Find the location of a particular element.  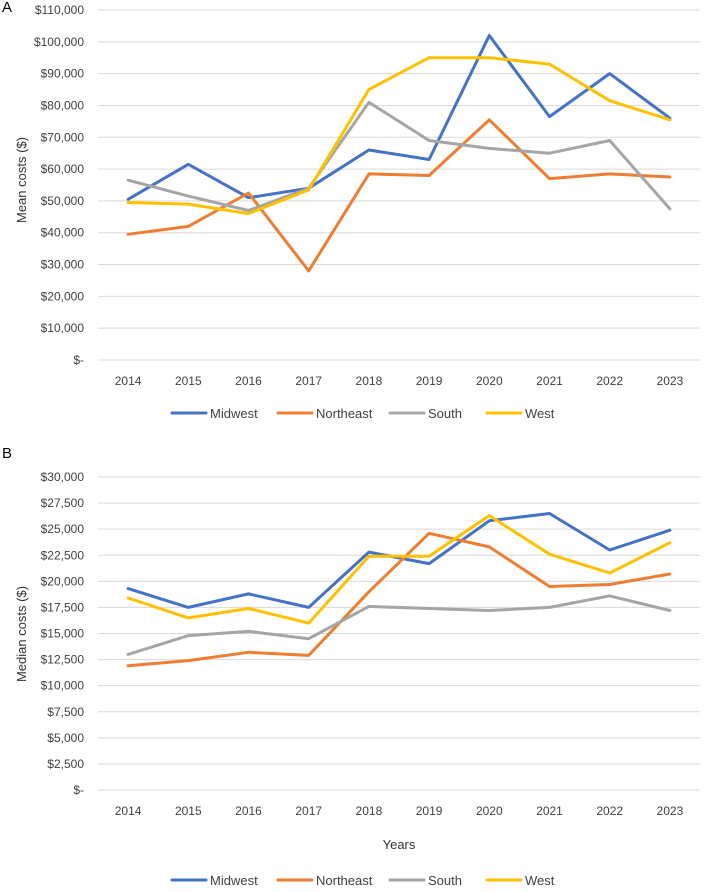

y-tick-label: $22,500 is located at coordinates (63, 555).